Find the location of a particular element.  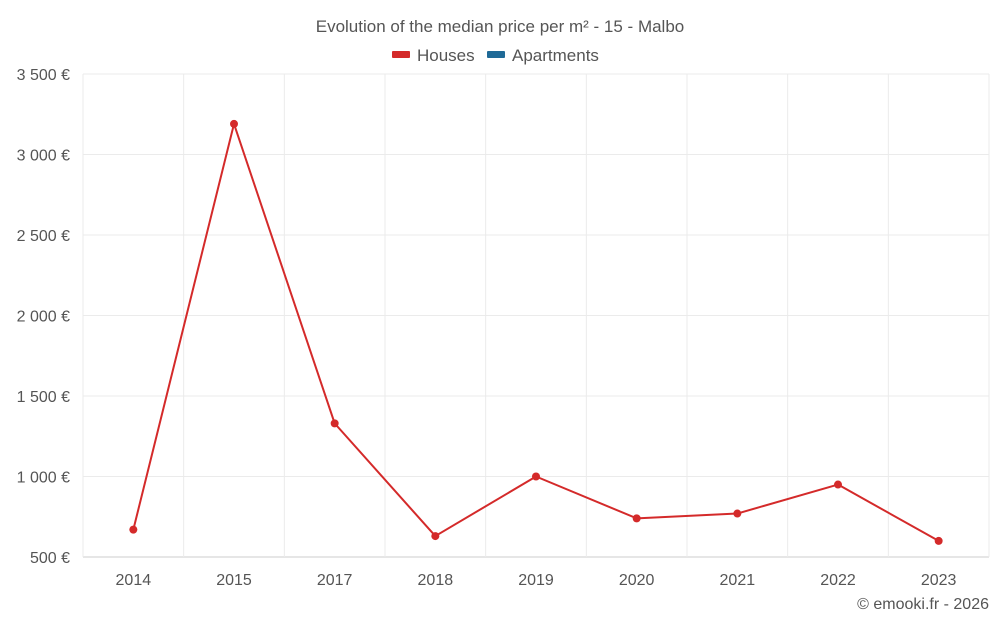

x-tick-label: 2018 is located at coordinates (436, 580).